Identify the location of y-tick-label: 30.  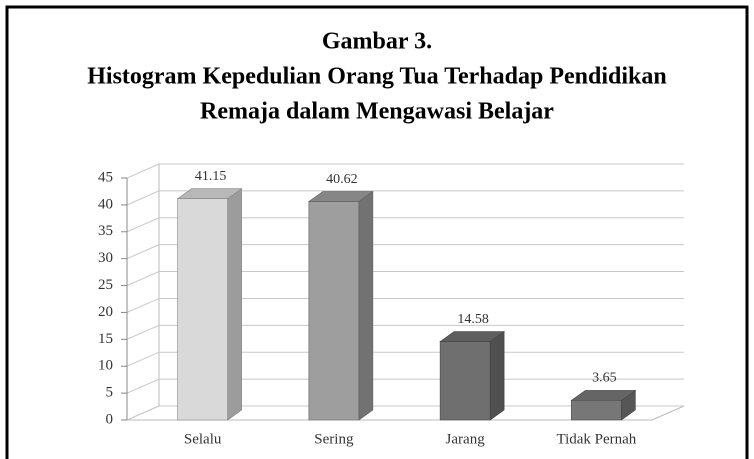
(105, 258).